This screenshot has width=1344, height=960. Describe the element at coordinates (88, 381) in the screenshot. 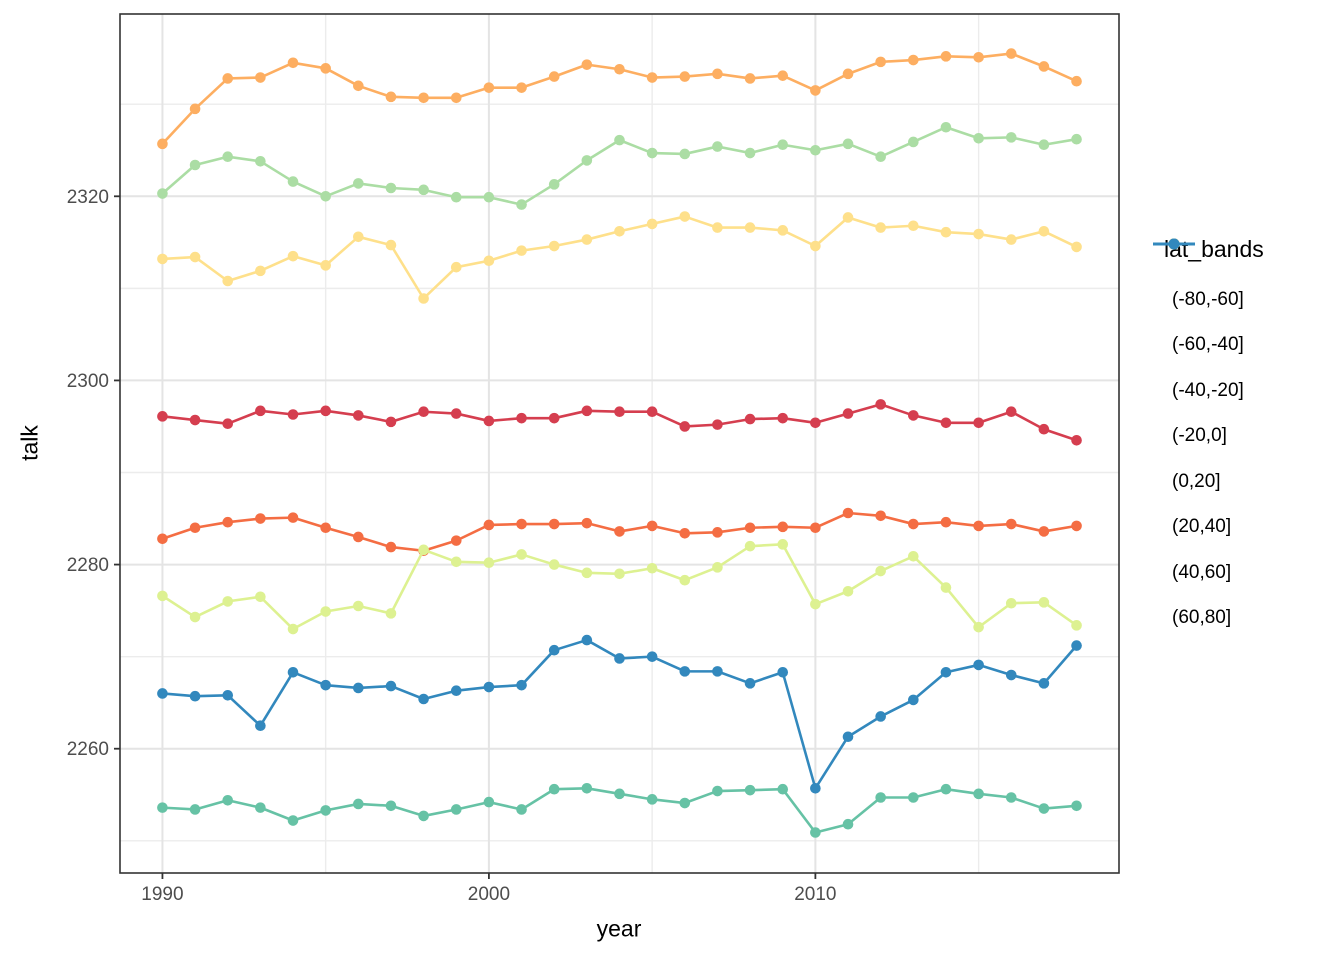

I see `y-tick-label: 2300` at that location.